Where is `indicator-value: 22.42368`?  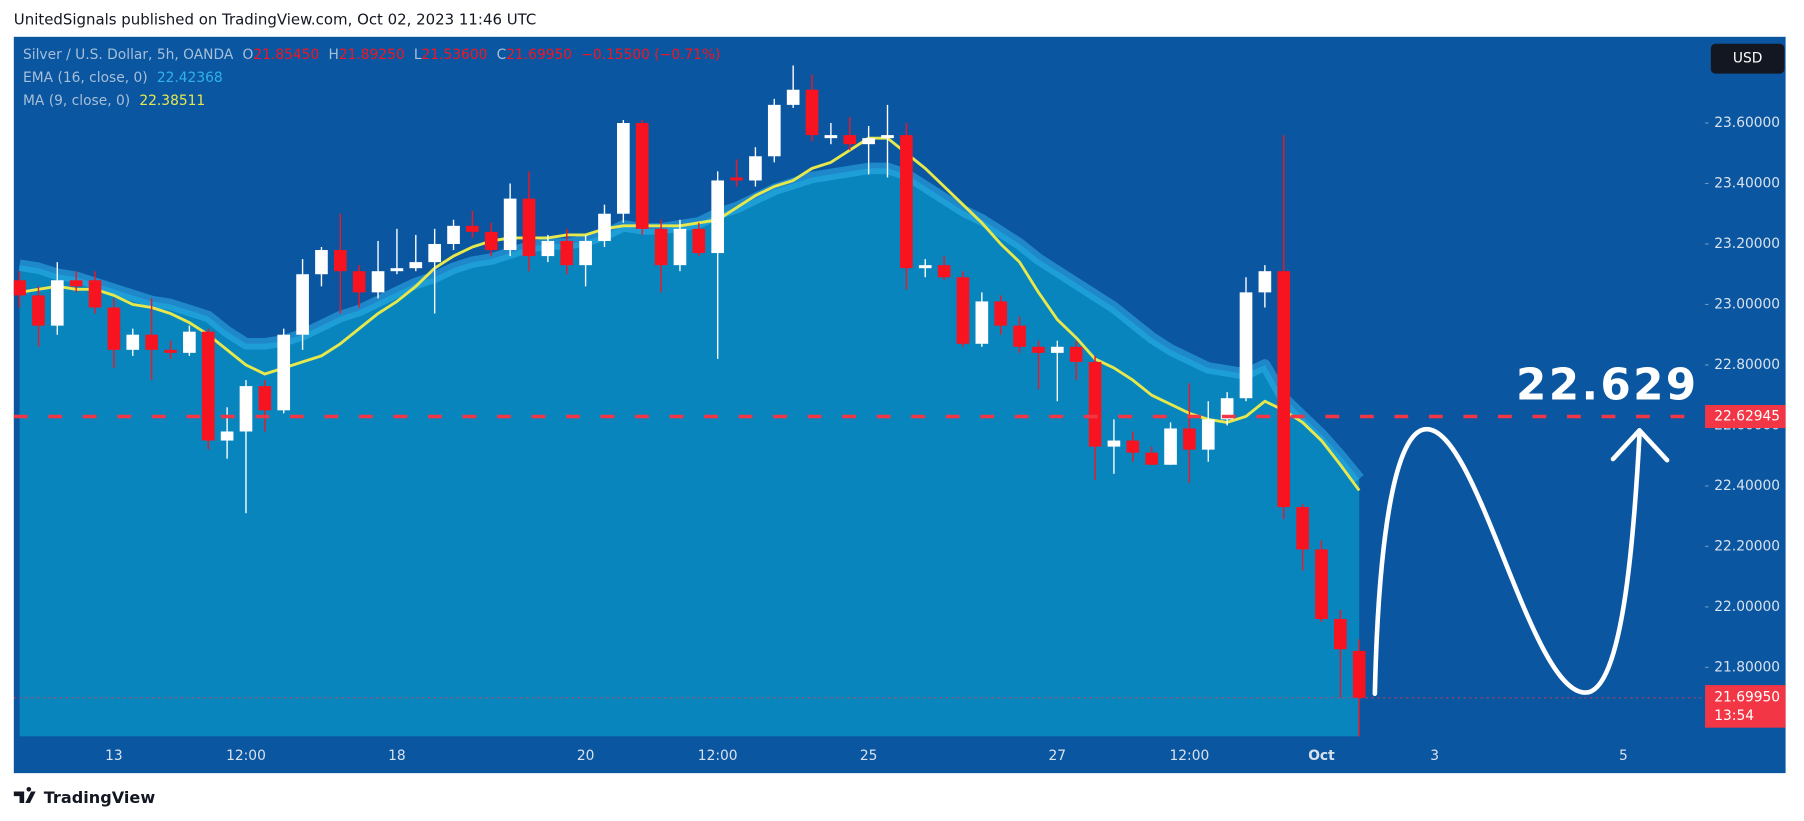 indicator-value: 22.42368 is located at coordinates (190, 78).